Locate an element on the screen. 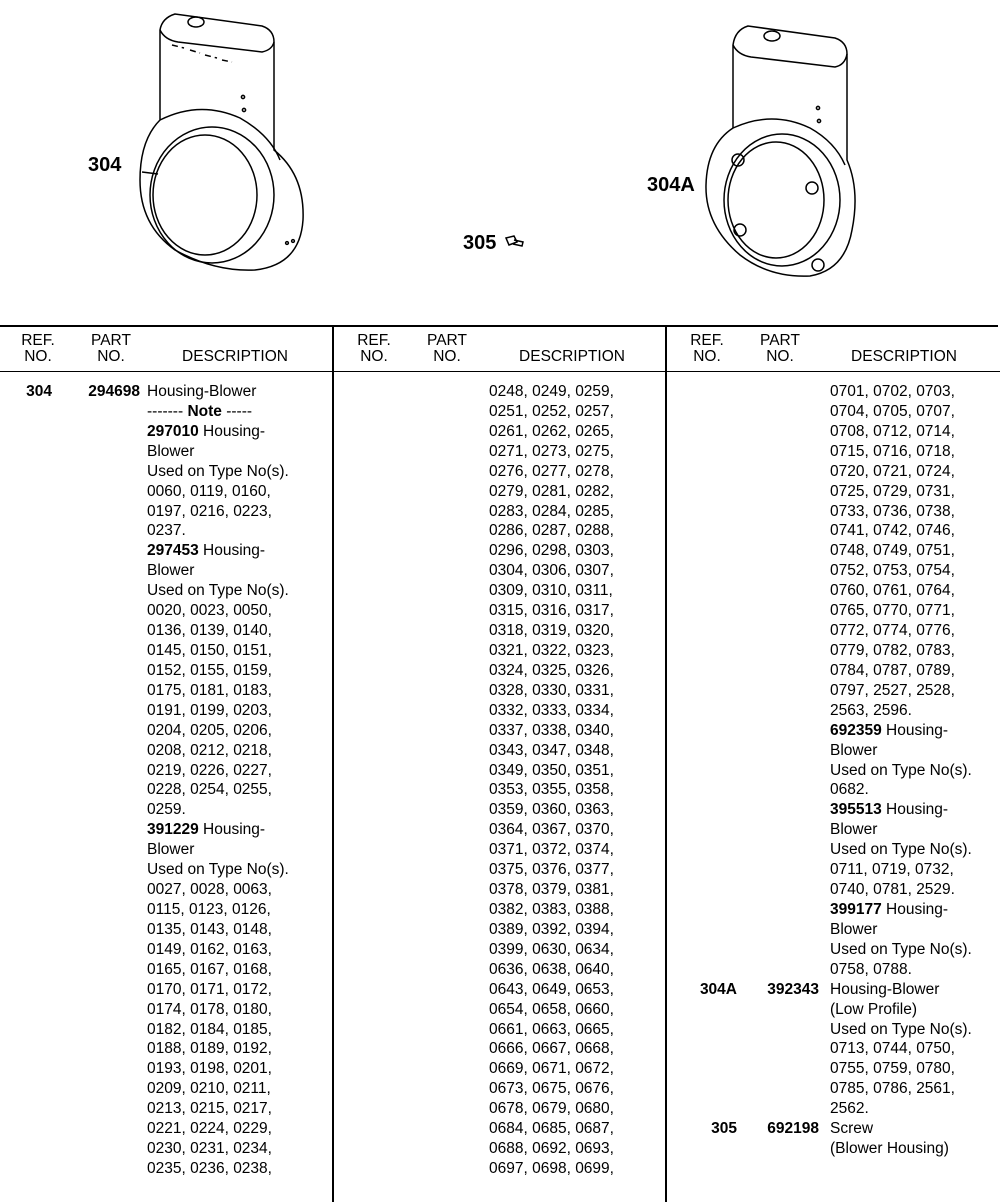  table-row: 0296, 0298, 0303, is located at coordinates (500, 551).